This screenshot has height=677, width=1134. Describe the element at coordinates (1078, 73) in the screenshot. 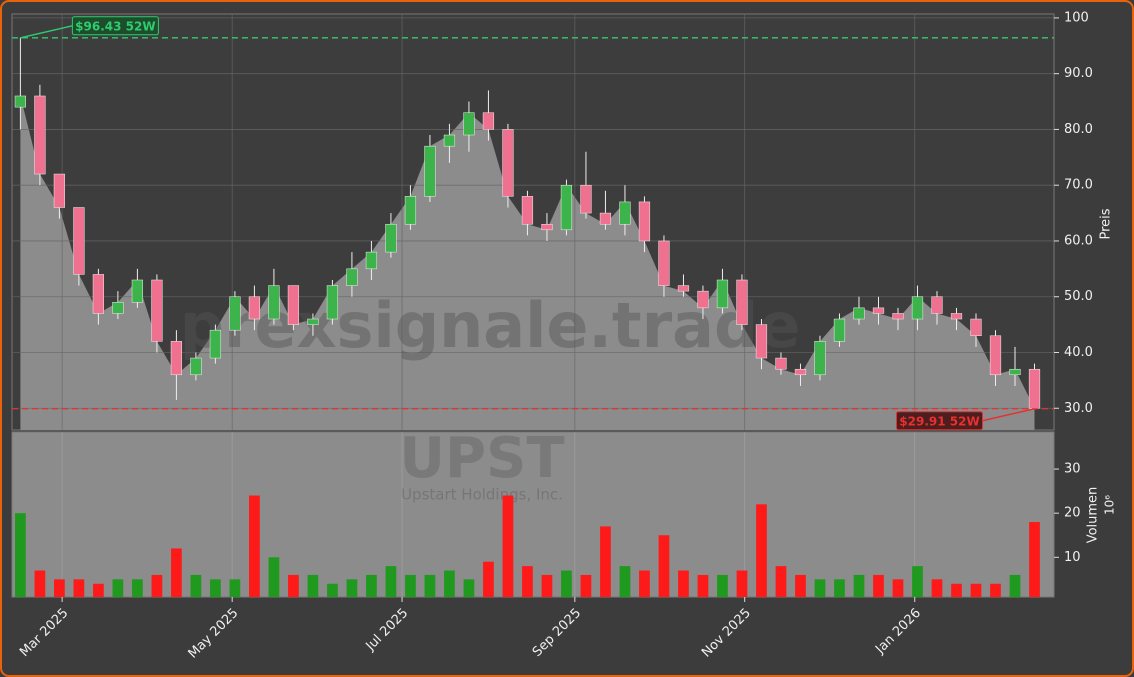

I see `y-tick-label: 90.0` at that location.